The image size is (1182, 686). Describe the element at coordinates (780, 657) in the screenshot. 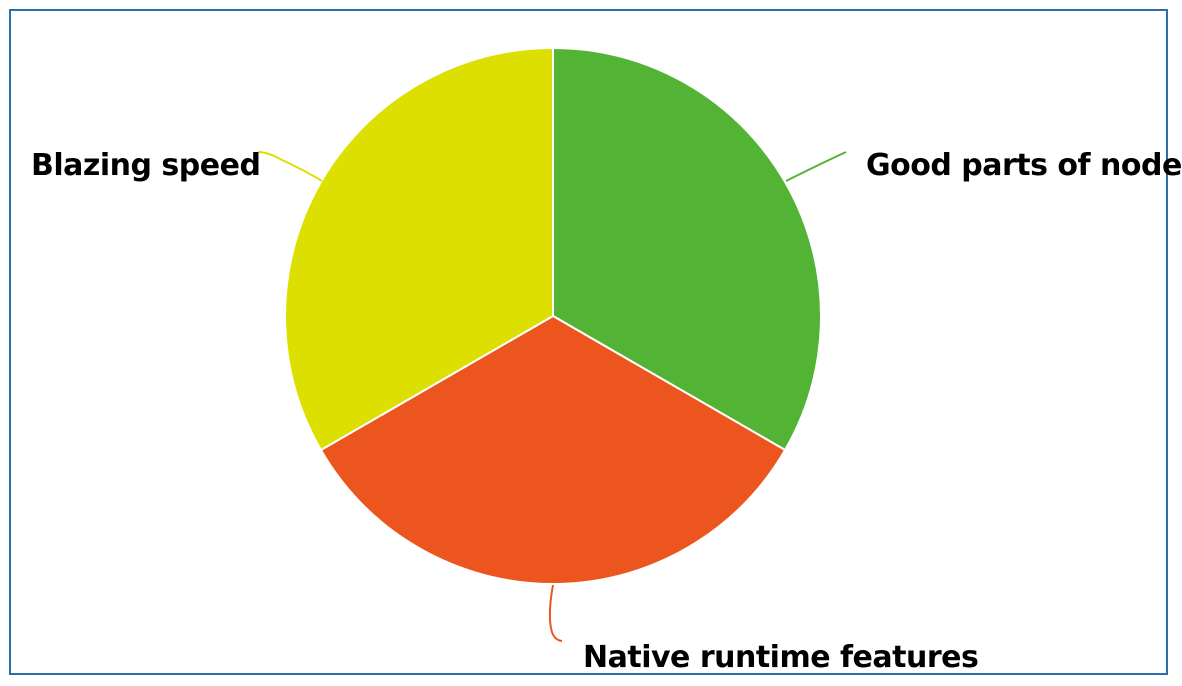

I see `slice-label-native-runtime-features: Native runtime features` at that location.